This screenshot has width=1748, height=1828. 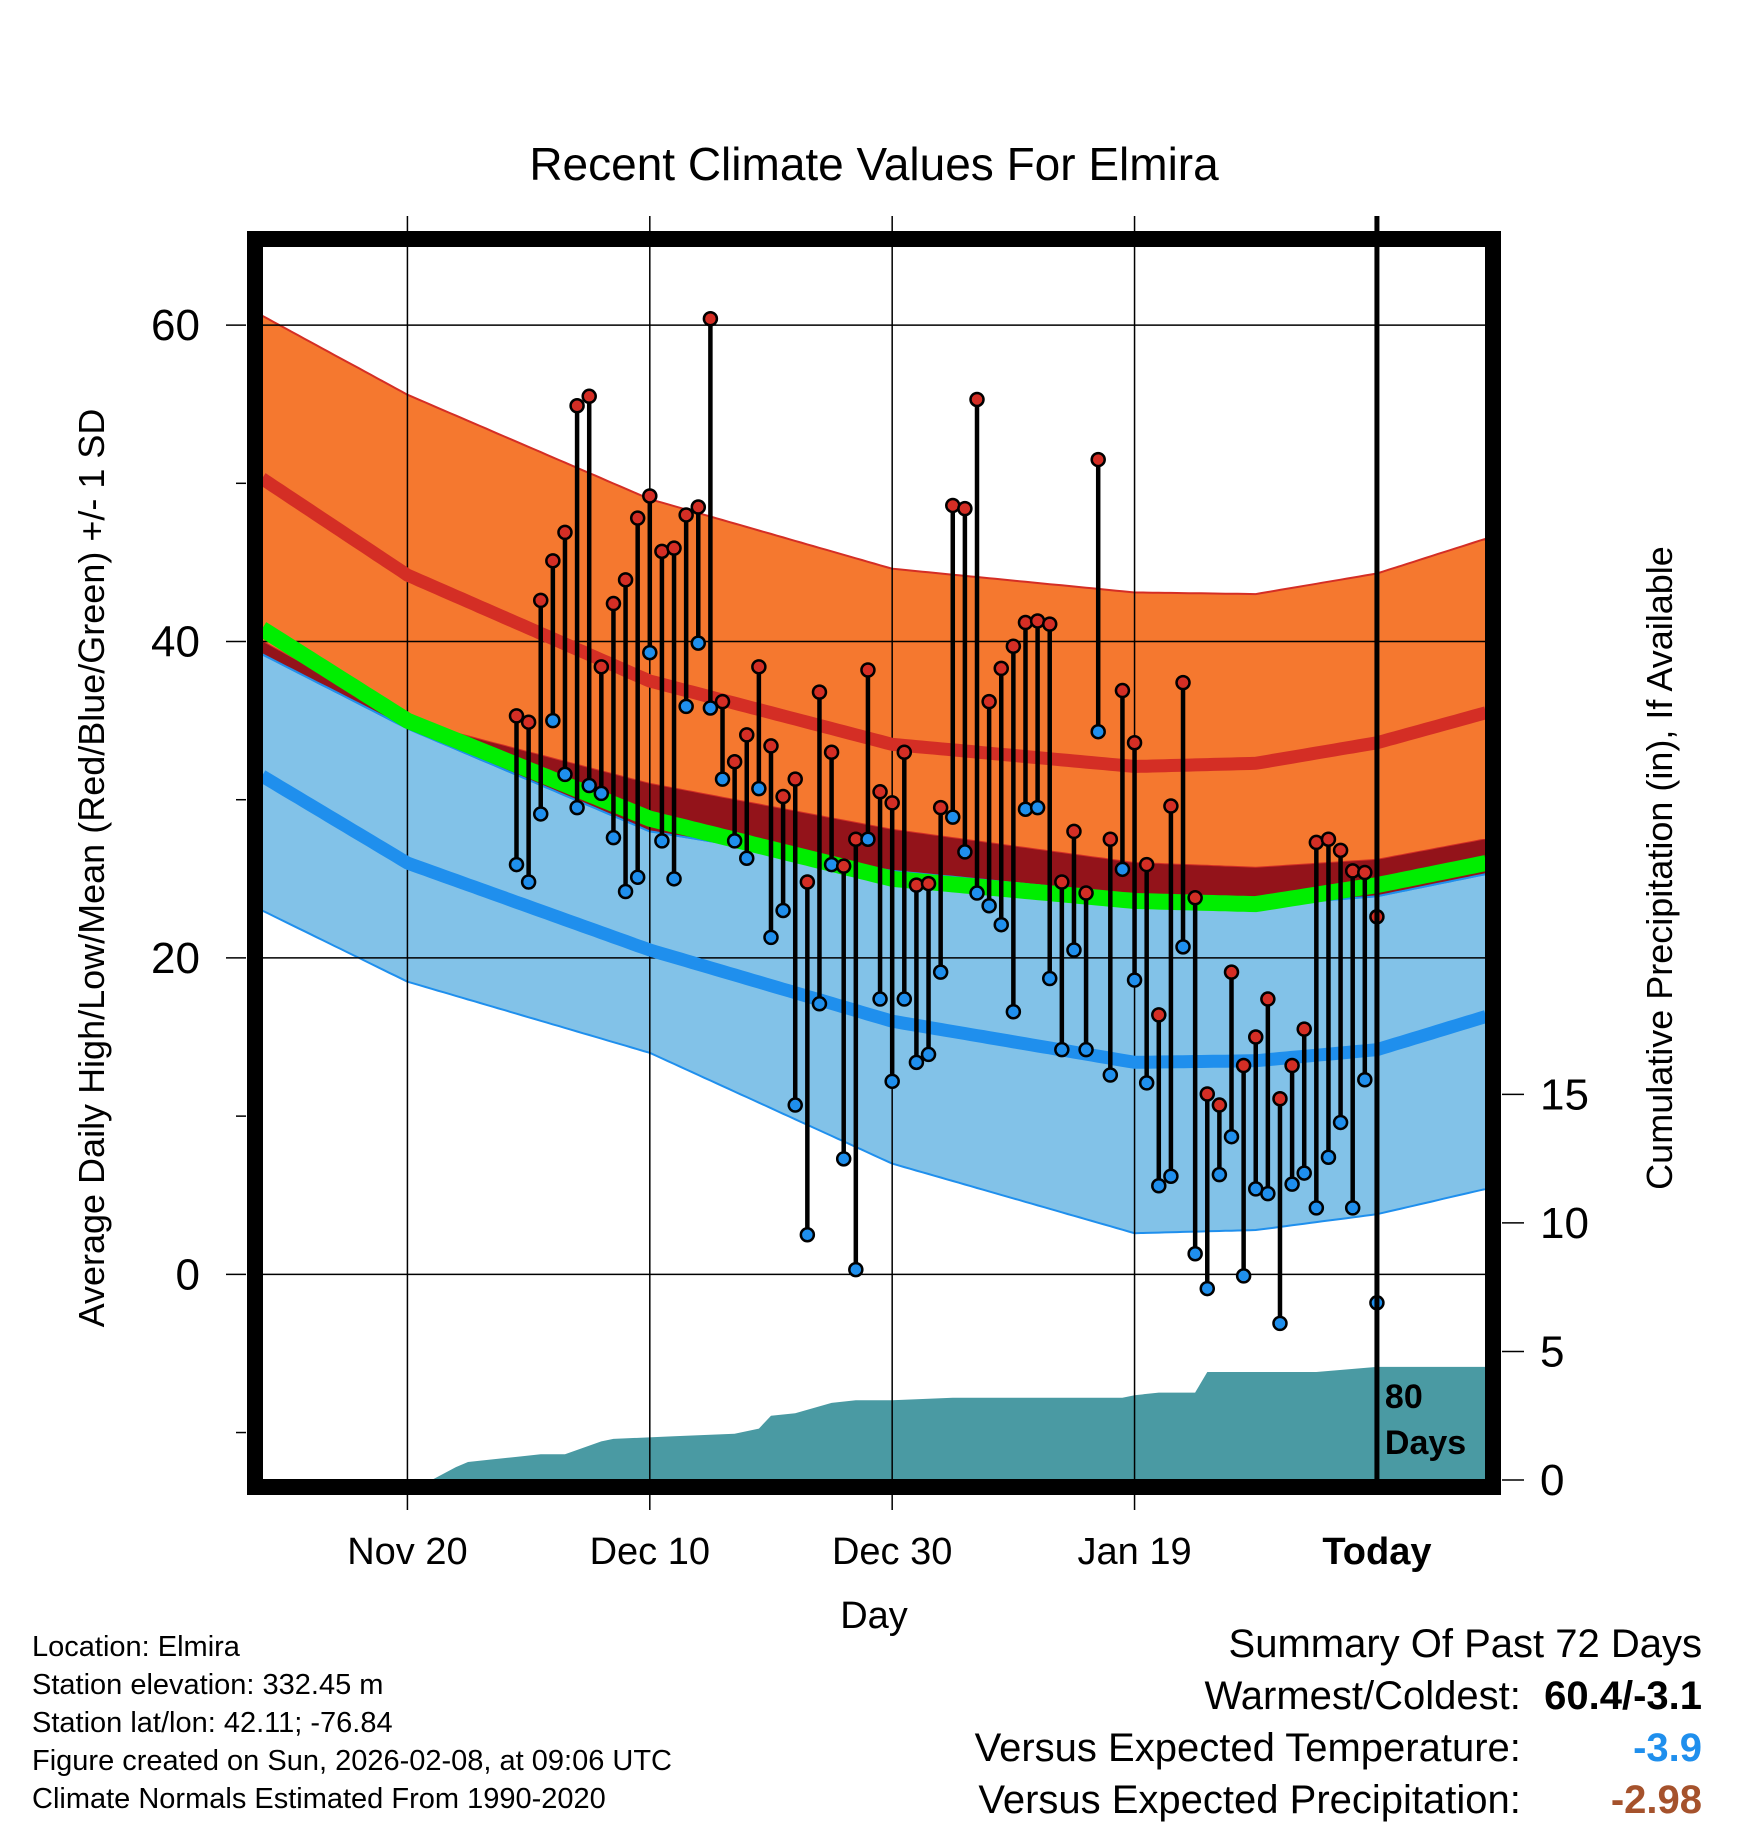 What do you see at coordinates (1425, 1443) in the screenshot?
I see `today-days-label: Days` at bounding box center [1425, 1443].